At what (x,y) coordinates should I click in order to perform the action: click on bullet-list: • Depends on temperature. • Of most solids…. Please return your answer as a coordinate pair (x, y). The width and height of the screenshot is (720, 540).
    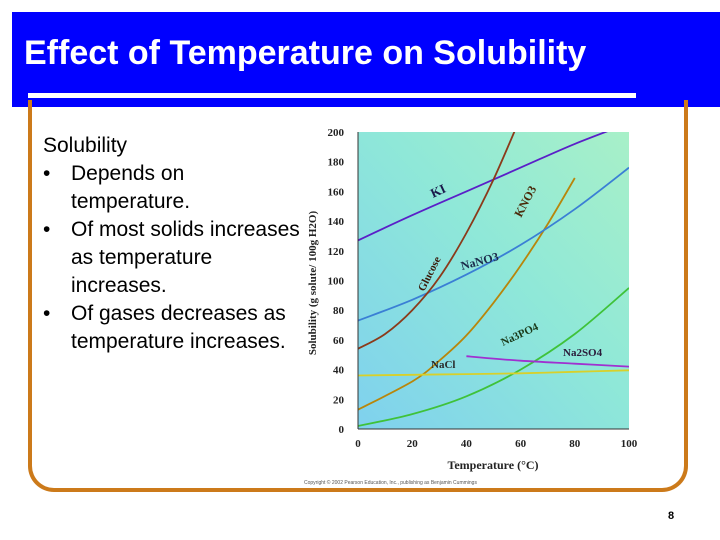
    Looking at the image, I should click on (174, 258).